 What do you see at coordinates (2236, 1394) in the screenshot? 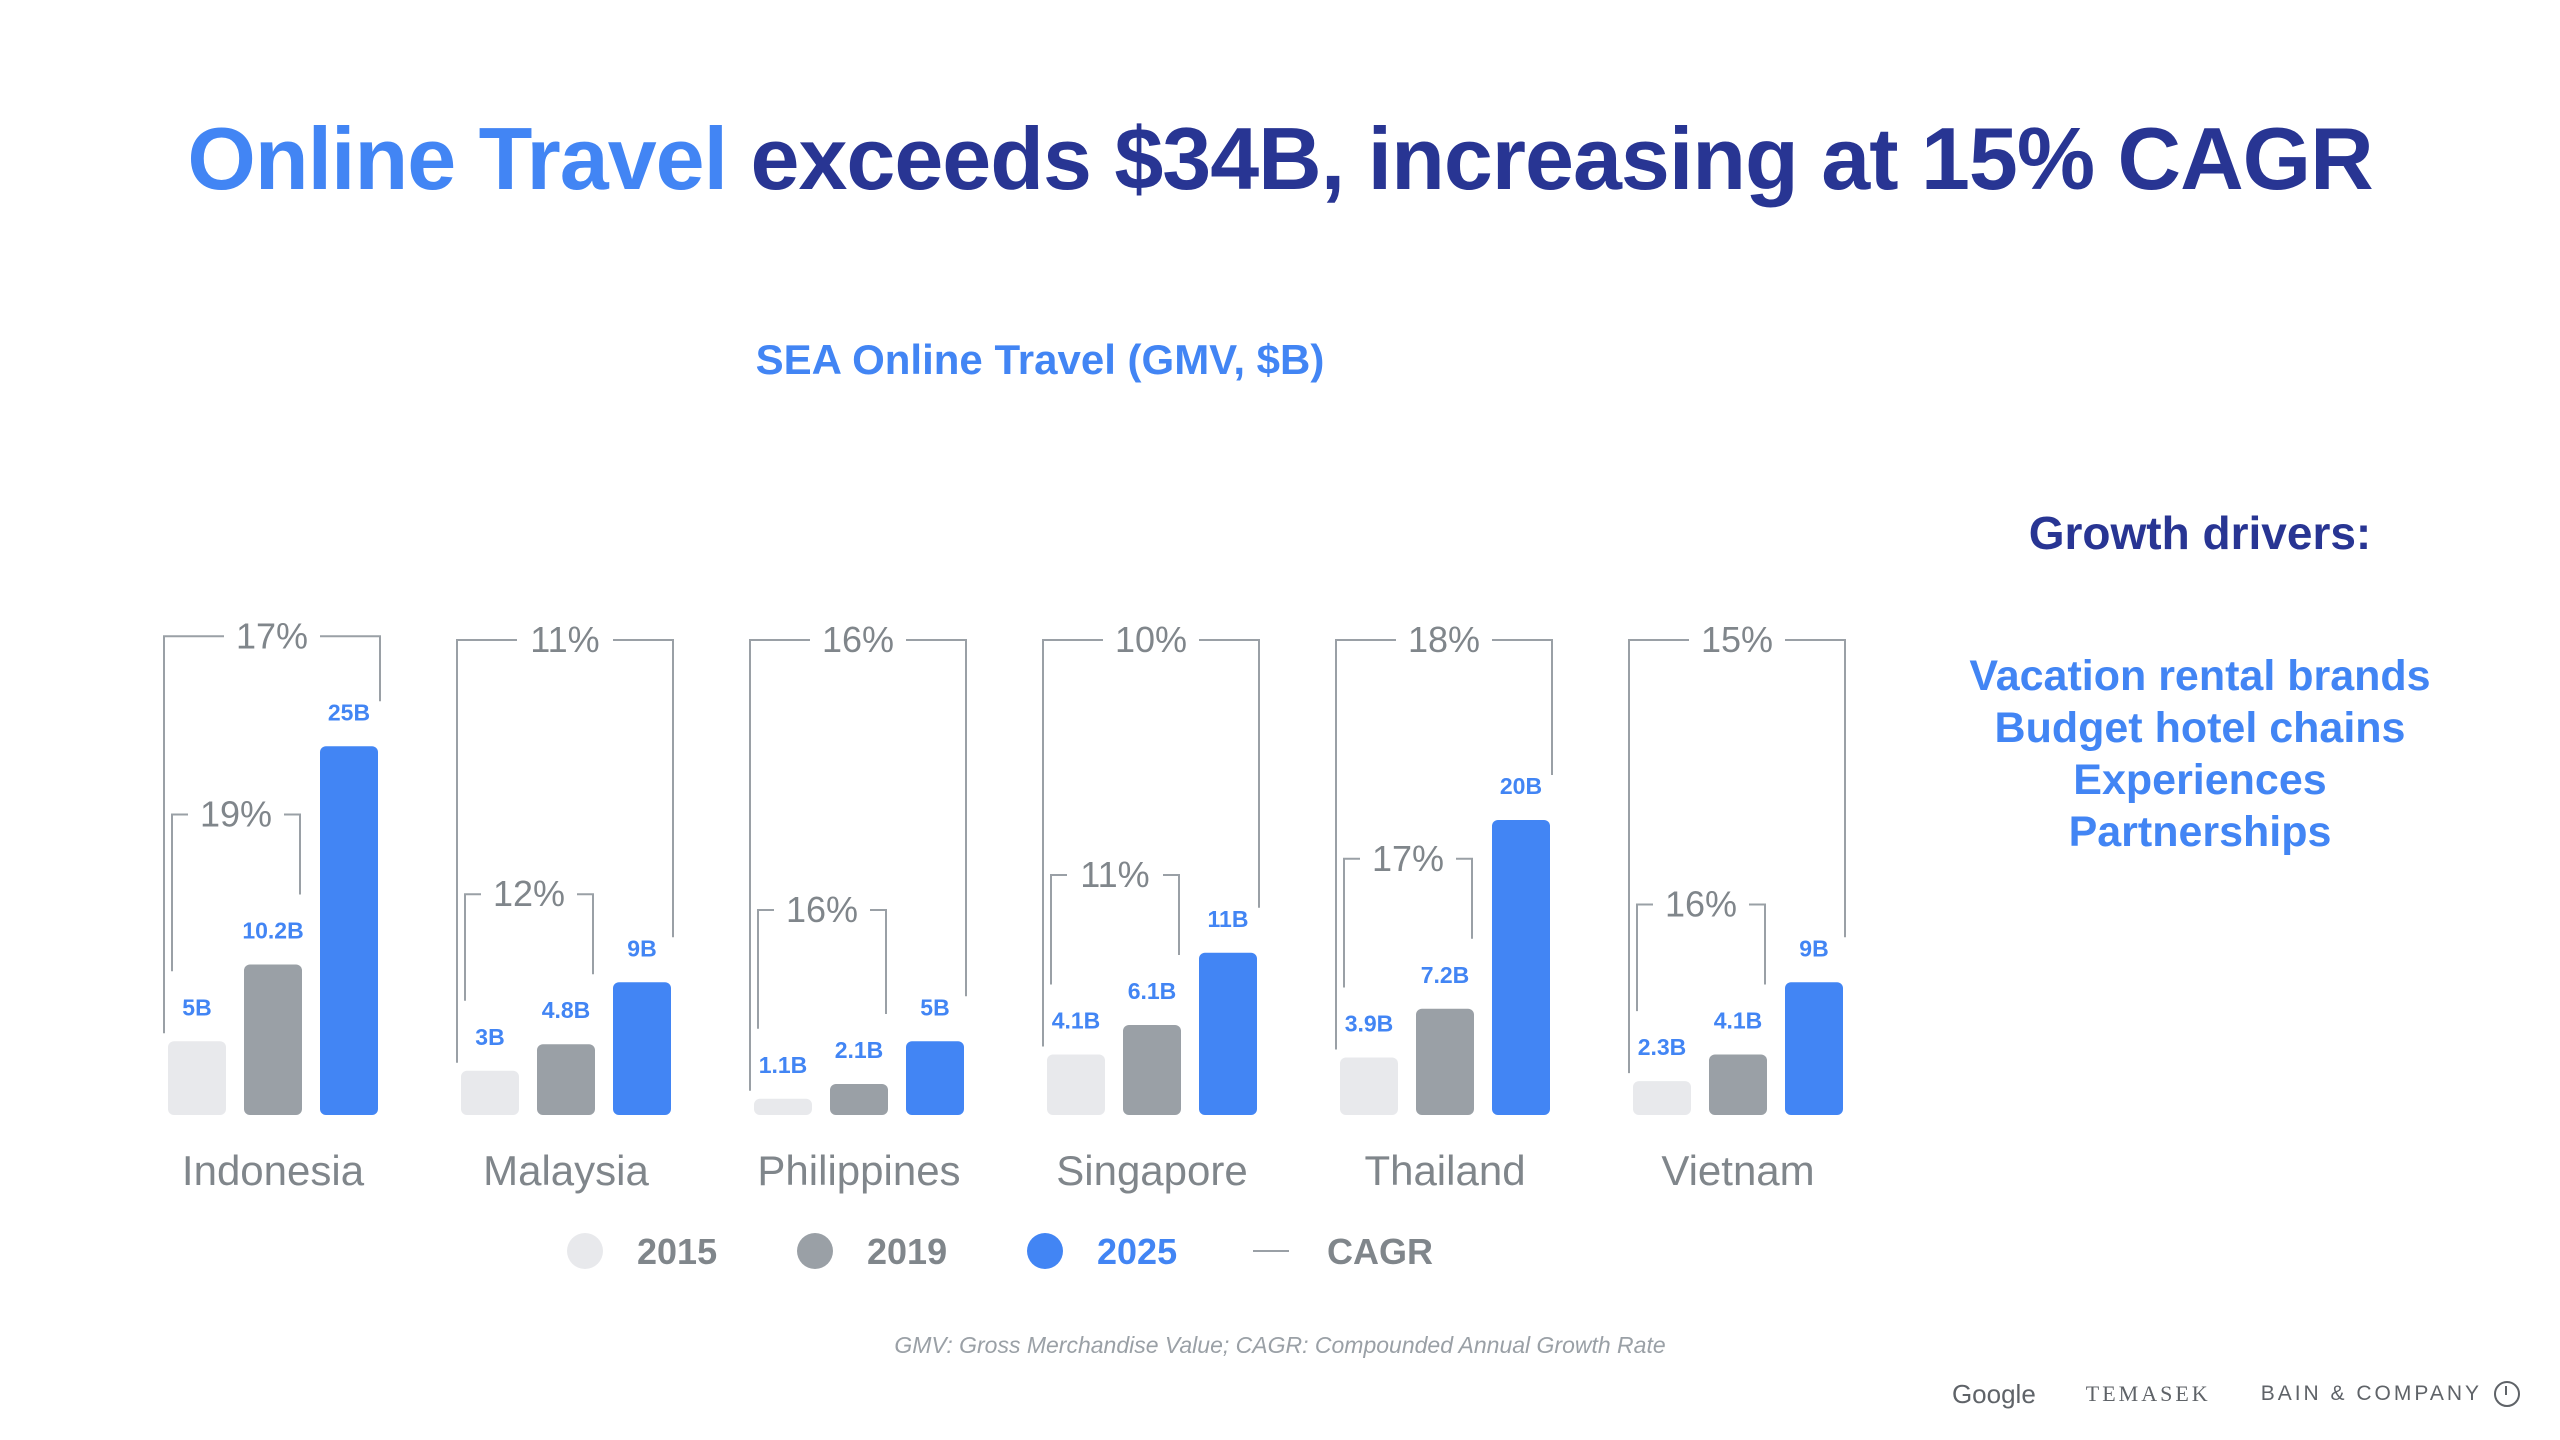
I see `partner-logos: Google TEMASEK BAIN & COMPANY` at bounding box center [2236, 1394].